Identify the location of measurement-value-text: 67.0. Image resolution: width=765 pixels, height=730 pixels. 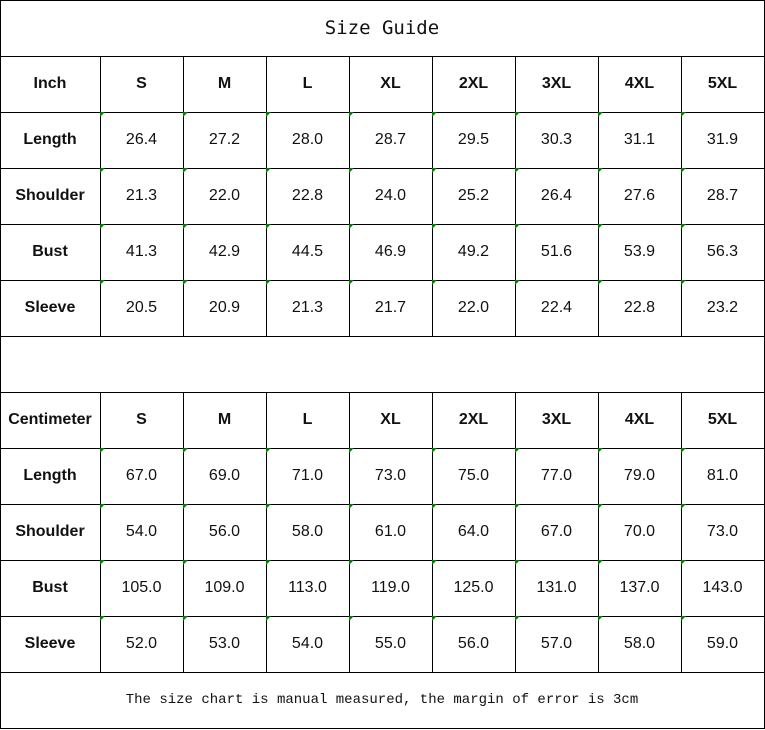
(141, 475).